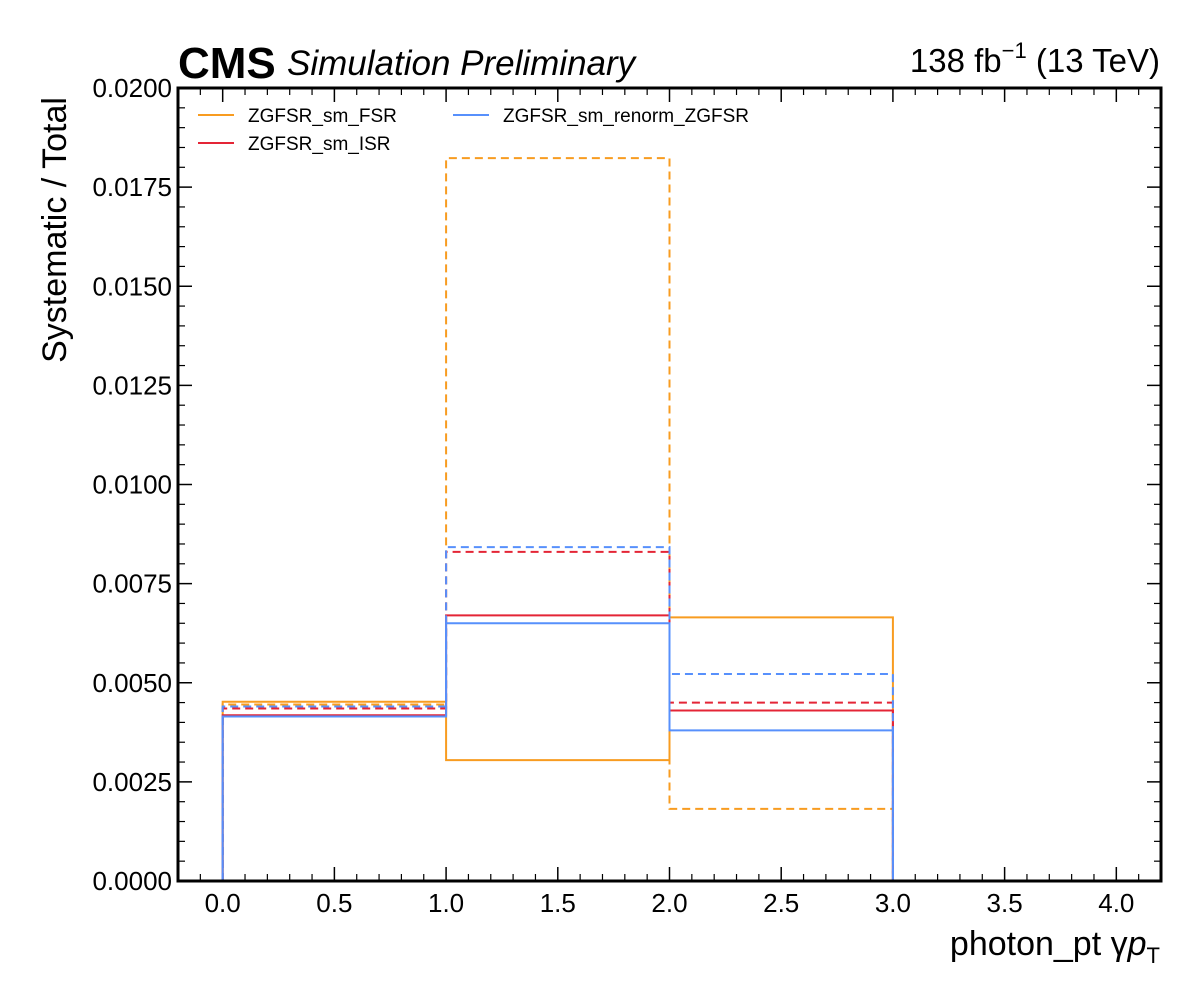 The image size is (1200, 1000). What do you see at coordinates (1116, 903) in the screenshot?
I see `x-tick-label: 4.0` at bounding box center [1116, 903].